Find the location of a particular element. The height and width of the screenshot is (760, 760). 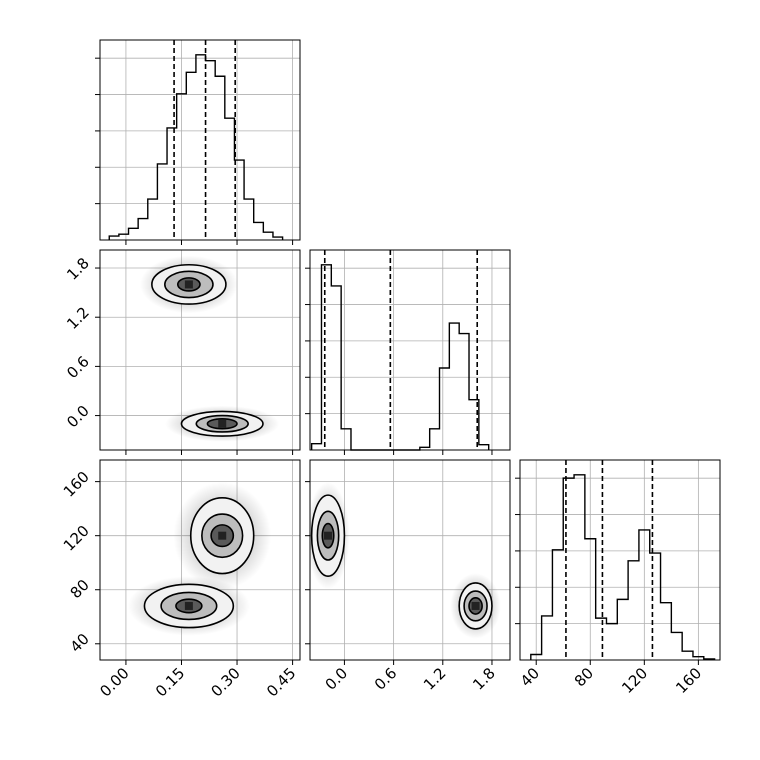

y-tick-label: 0.6 is located at coordinates (78, 367).